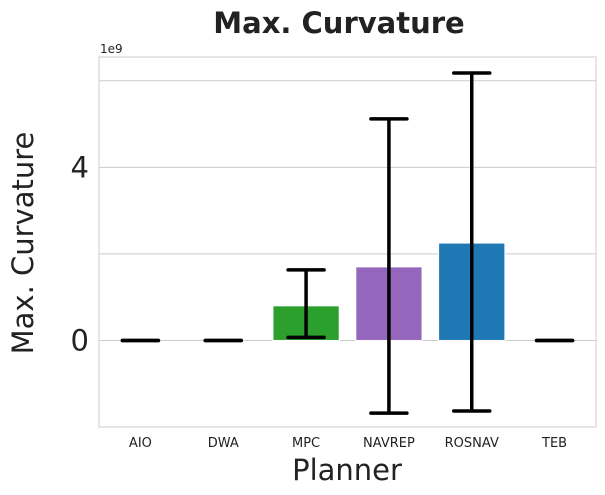 The height and width of the screenshot is (495, 605). Describe the element at coordinates (80, 167) in the screenshot. I see `y-tick-label: 4` at that location.